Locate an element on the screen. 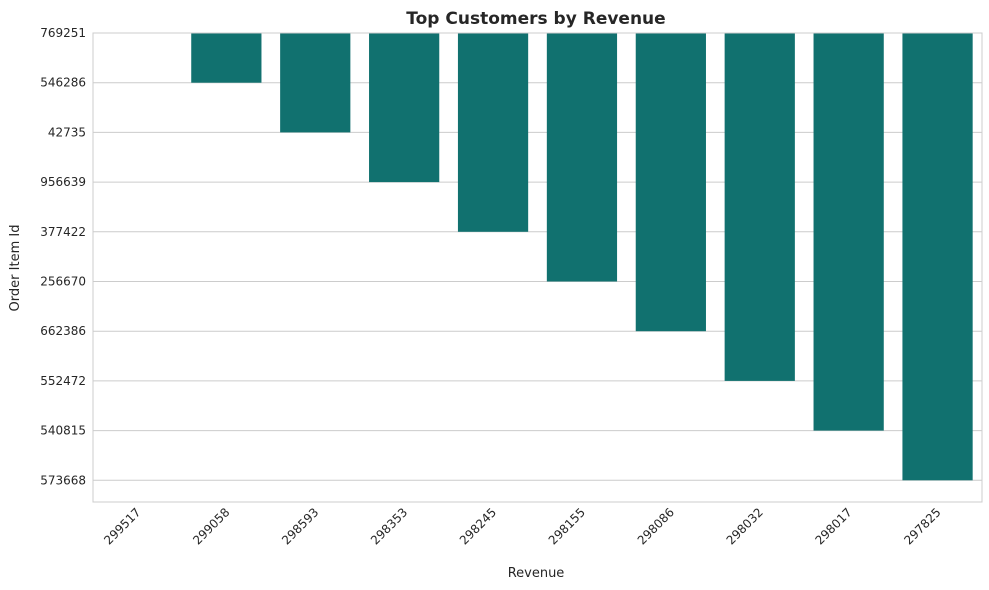 The height and width of the screenshot is (590, 989). x-tick-label: 298353 is located at coordinates (389, 526).